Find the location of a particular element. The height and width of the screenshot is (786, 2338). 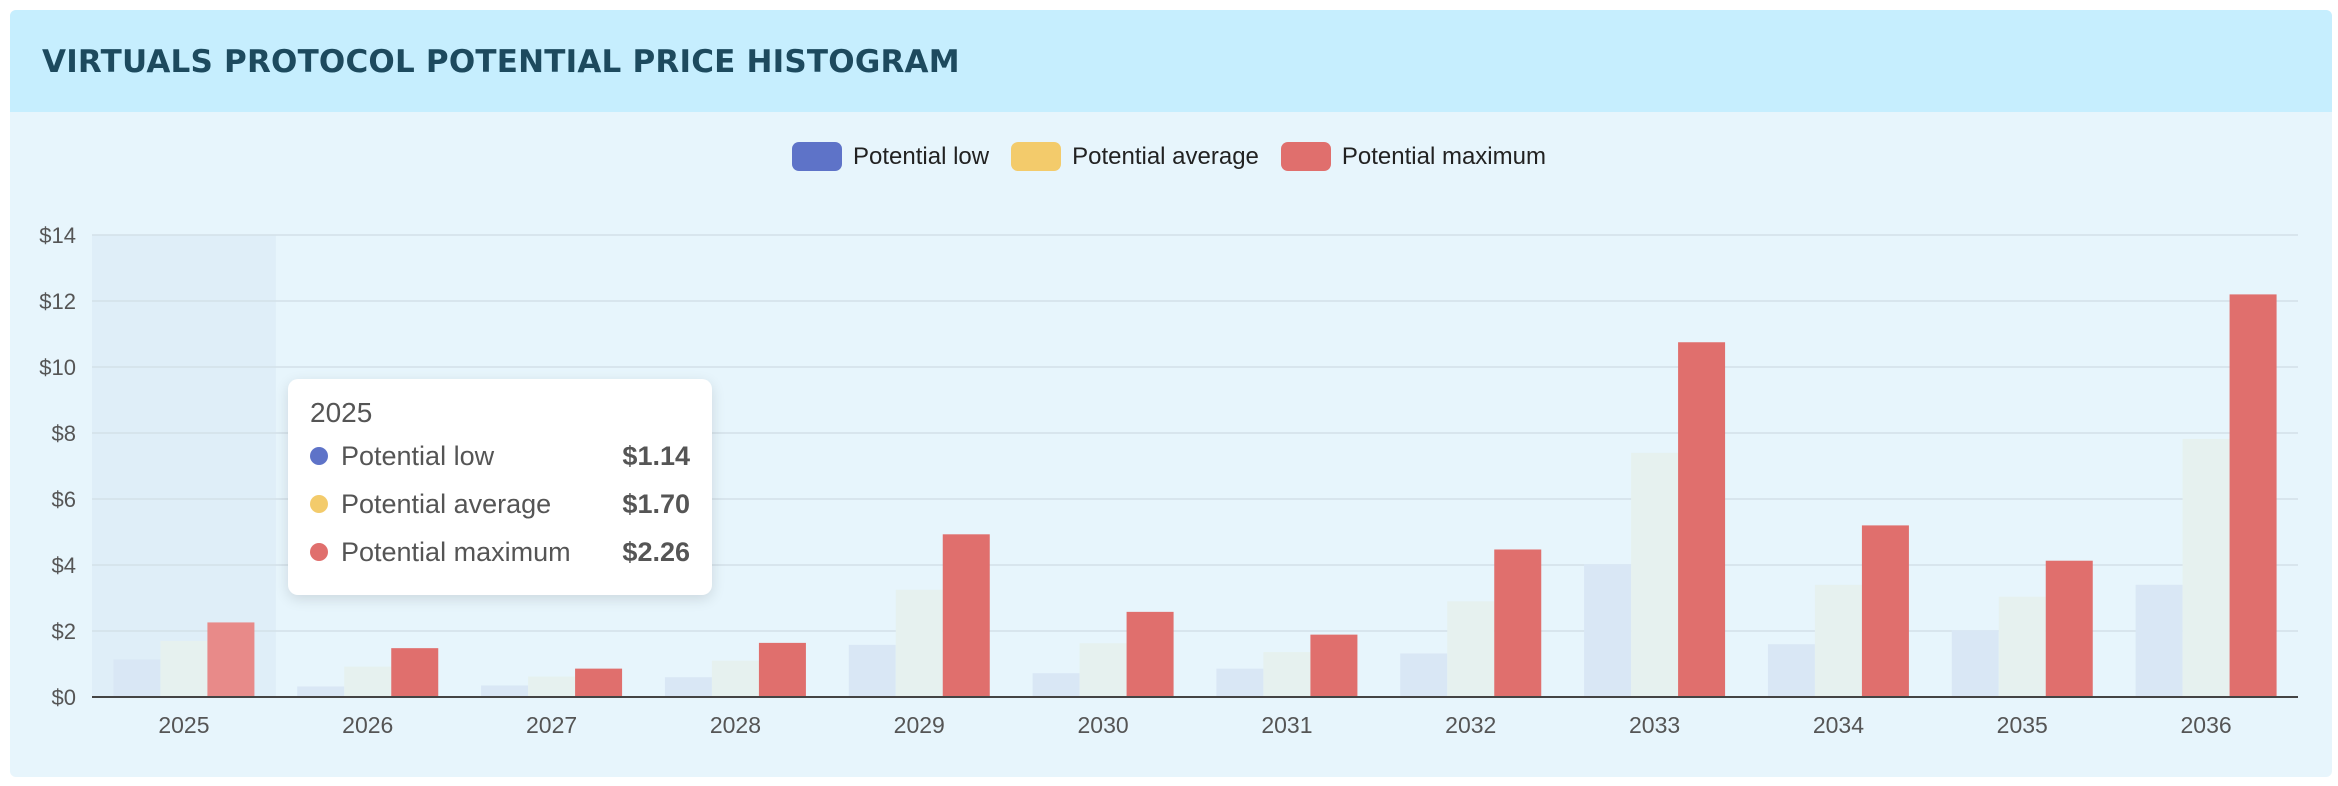

y-tick-label: $6 is located at coordinates (64, 499).